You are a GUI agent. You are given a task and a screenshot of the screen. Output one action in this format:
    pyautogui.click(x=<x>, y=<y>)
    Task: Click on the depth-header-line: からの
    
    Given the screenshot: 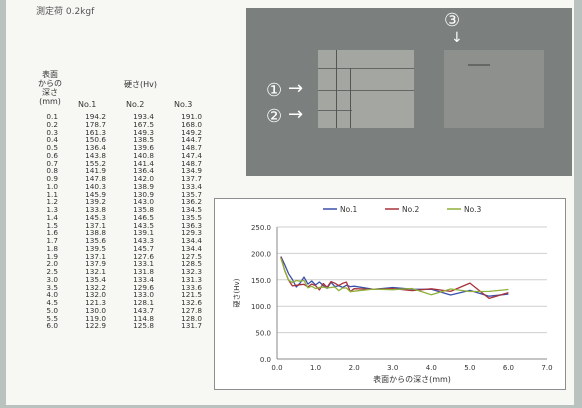 What is the action you would take?
    pyautogui.click(x=50, y=83)
    